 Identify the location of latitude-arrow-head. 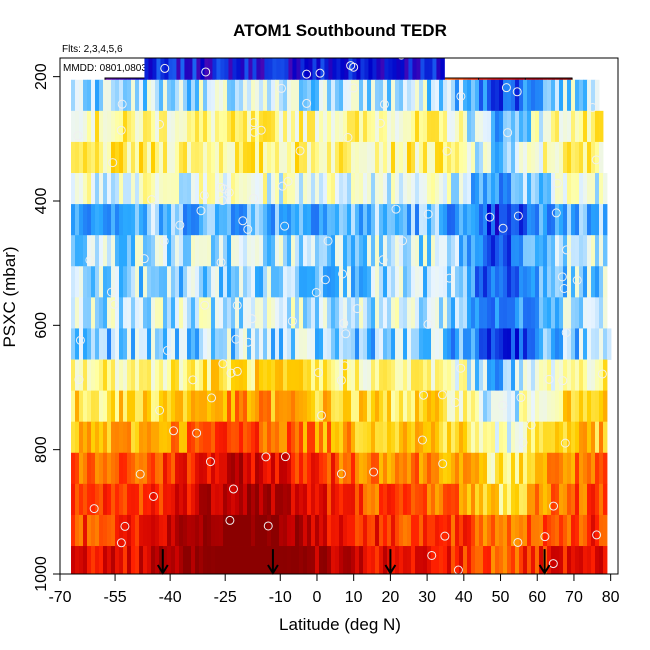
(544, 569).